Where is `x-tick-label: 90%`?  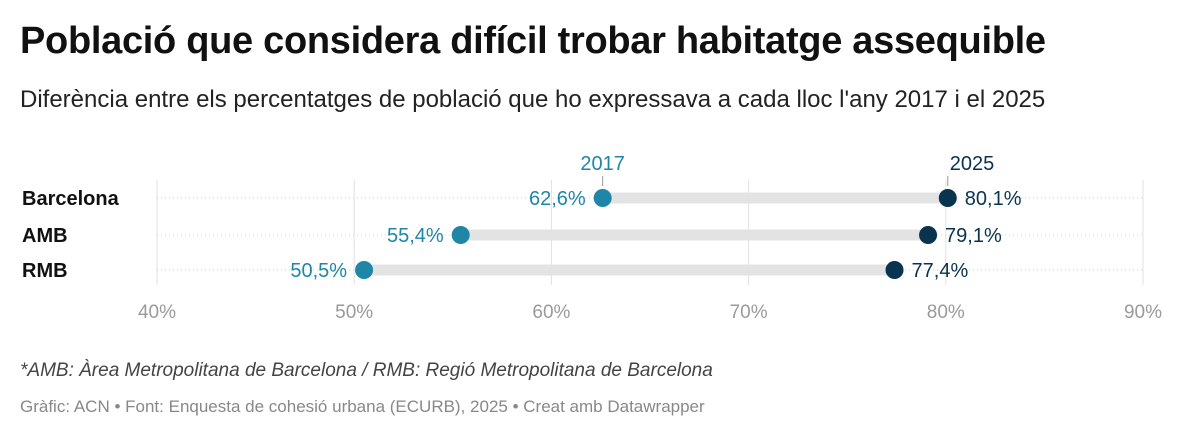 x-tick-label: 90% is located at coordinates (1143, 312).